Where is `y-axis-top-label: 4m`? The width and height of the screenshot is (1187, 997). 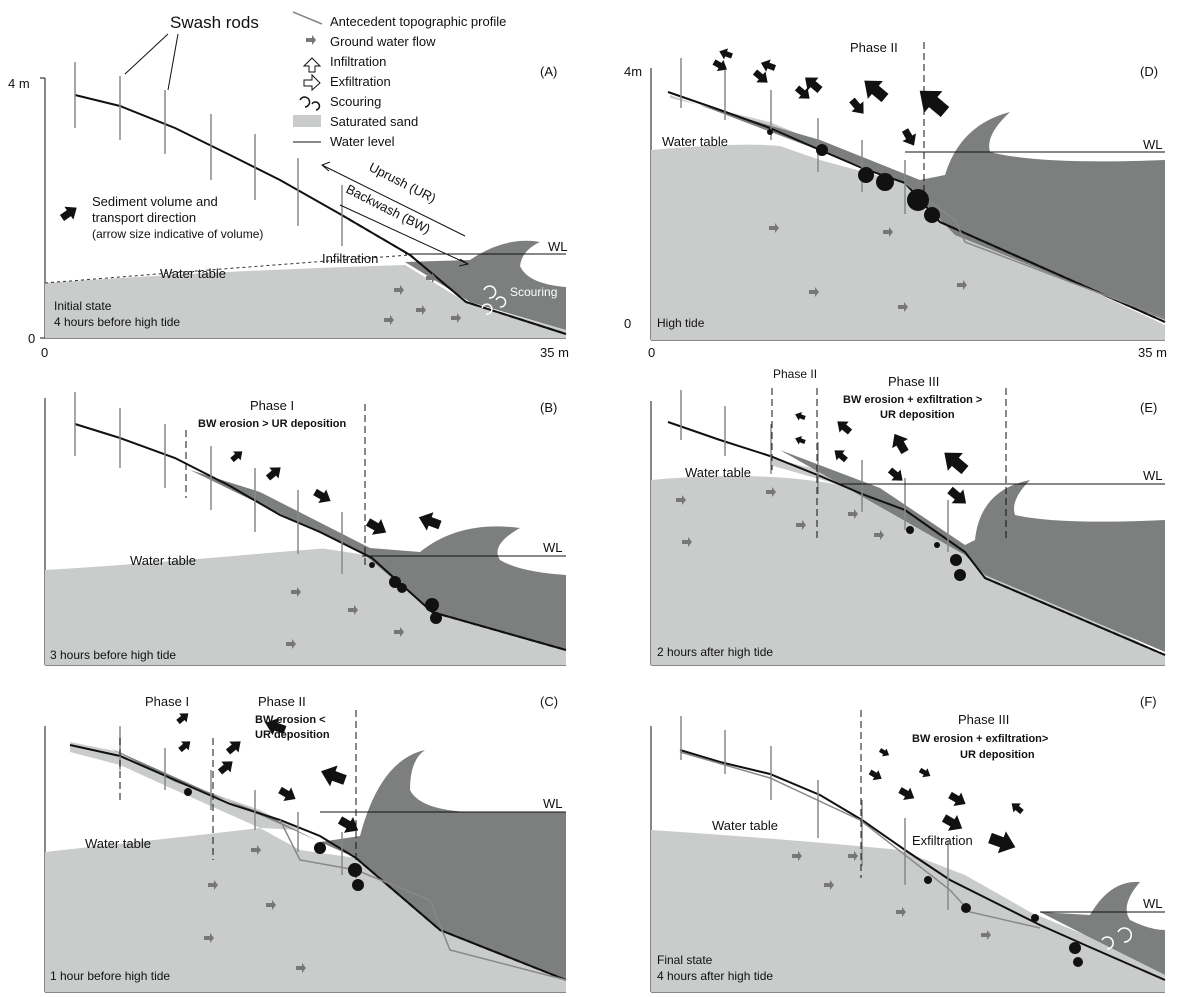
y-axis-top-label: 4m is located at coordinates (633, 71).